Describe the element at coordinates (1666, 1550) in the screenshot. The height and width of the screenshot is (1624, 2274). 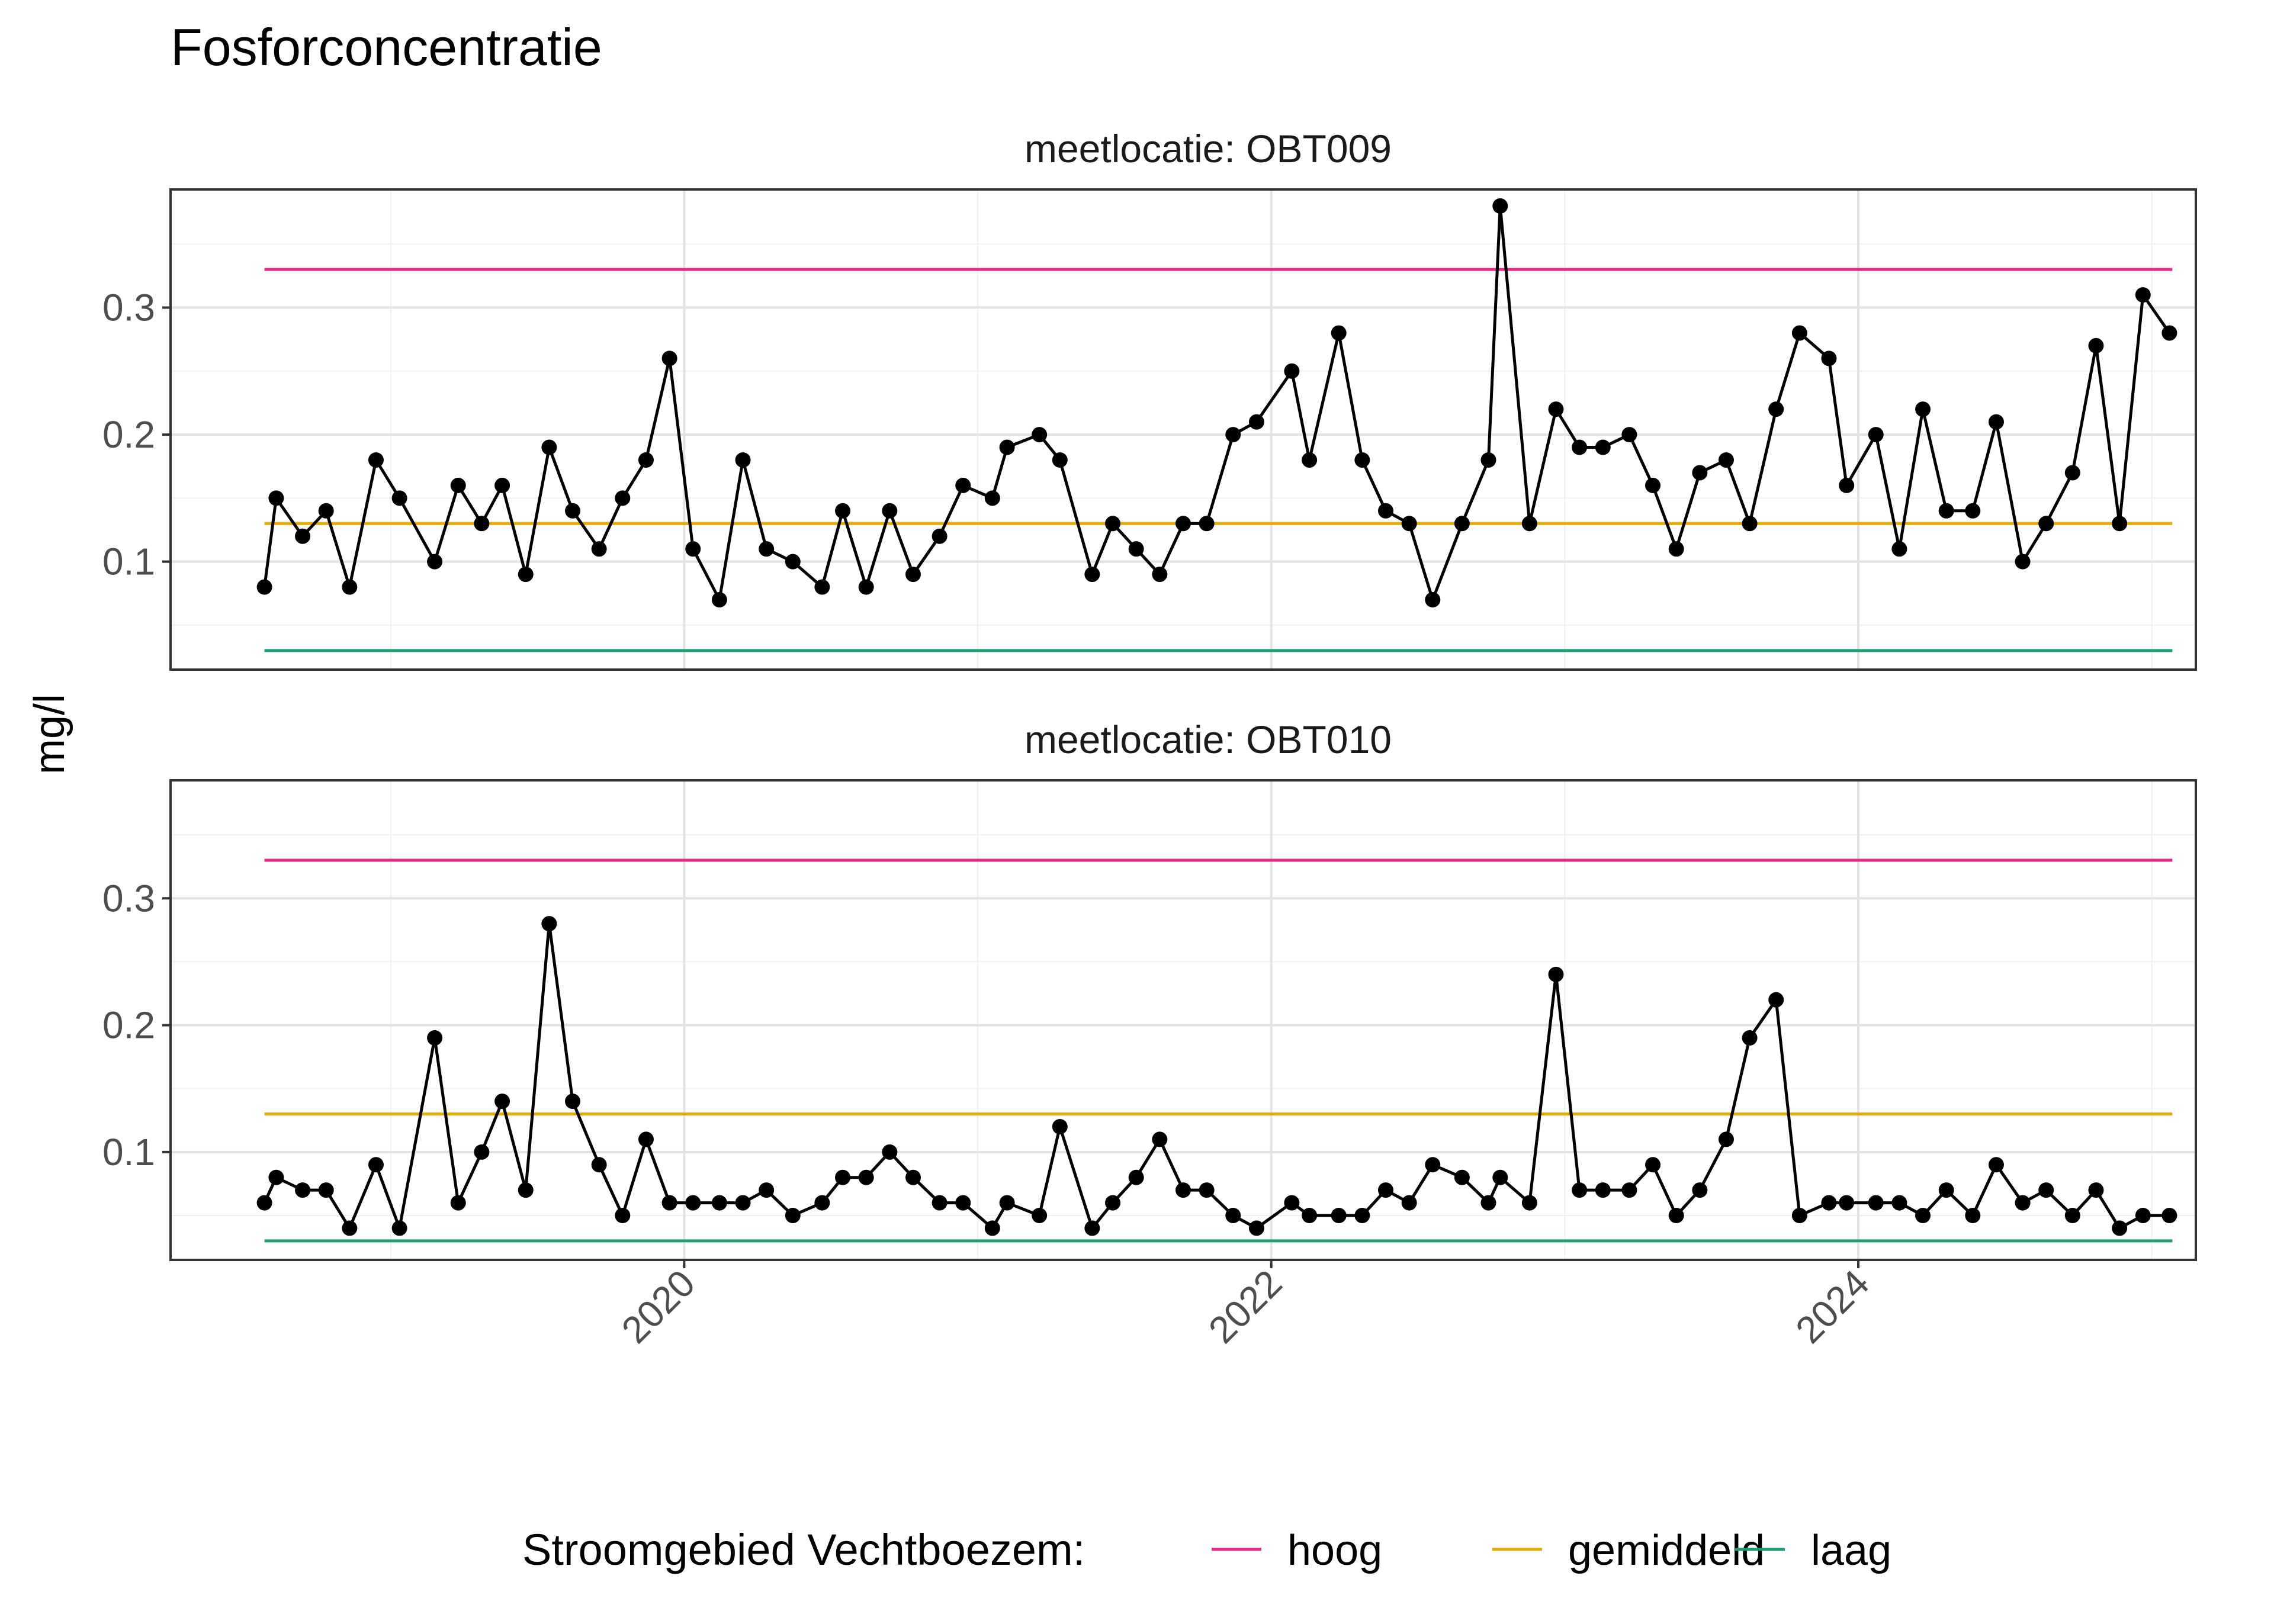
I see `legend-label-gemiddeld: gemiddeld` at that location.